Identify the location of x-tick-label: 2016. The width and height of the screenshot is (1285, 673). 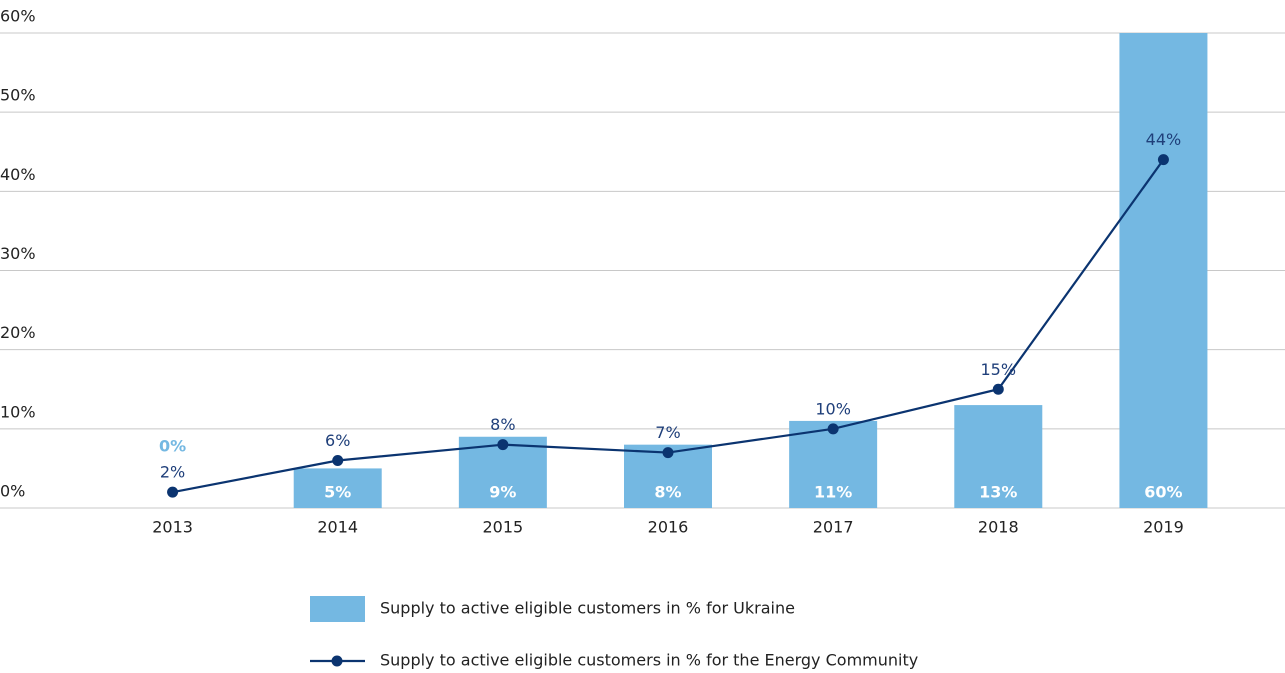
(668, 527).